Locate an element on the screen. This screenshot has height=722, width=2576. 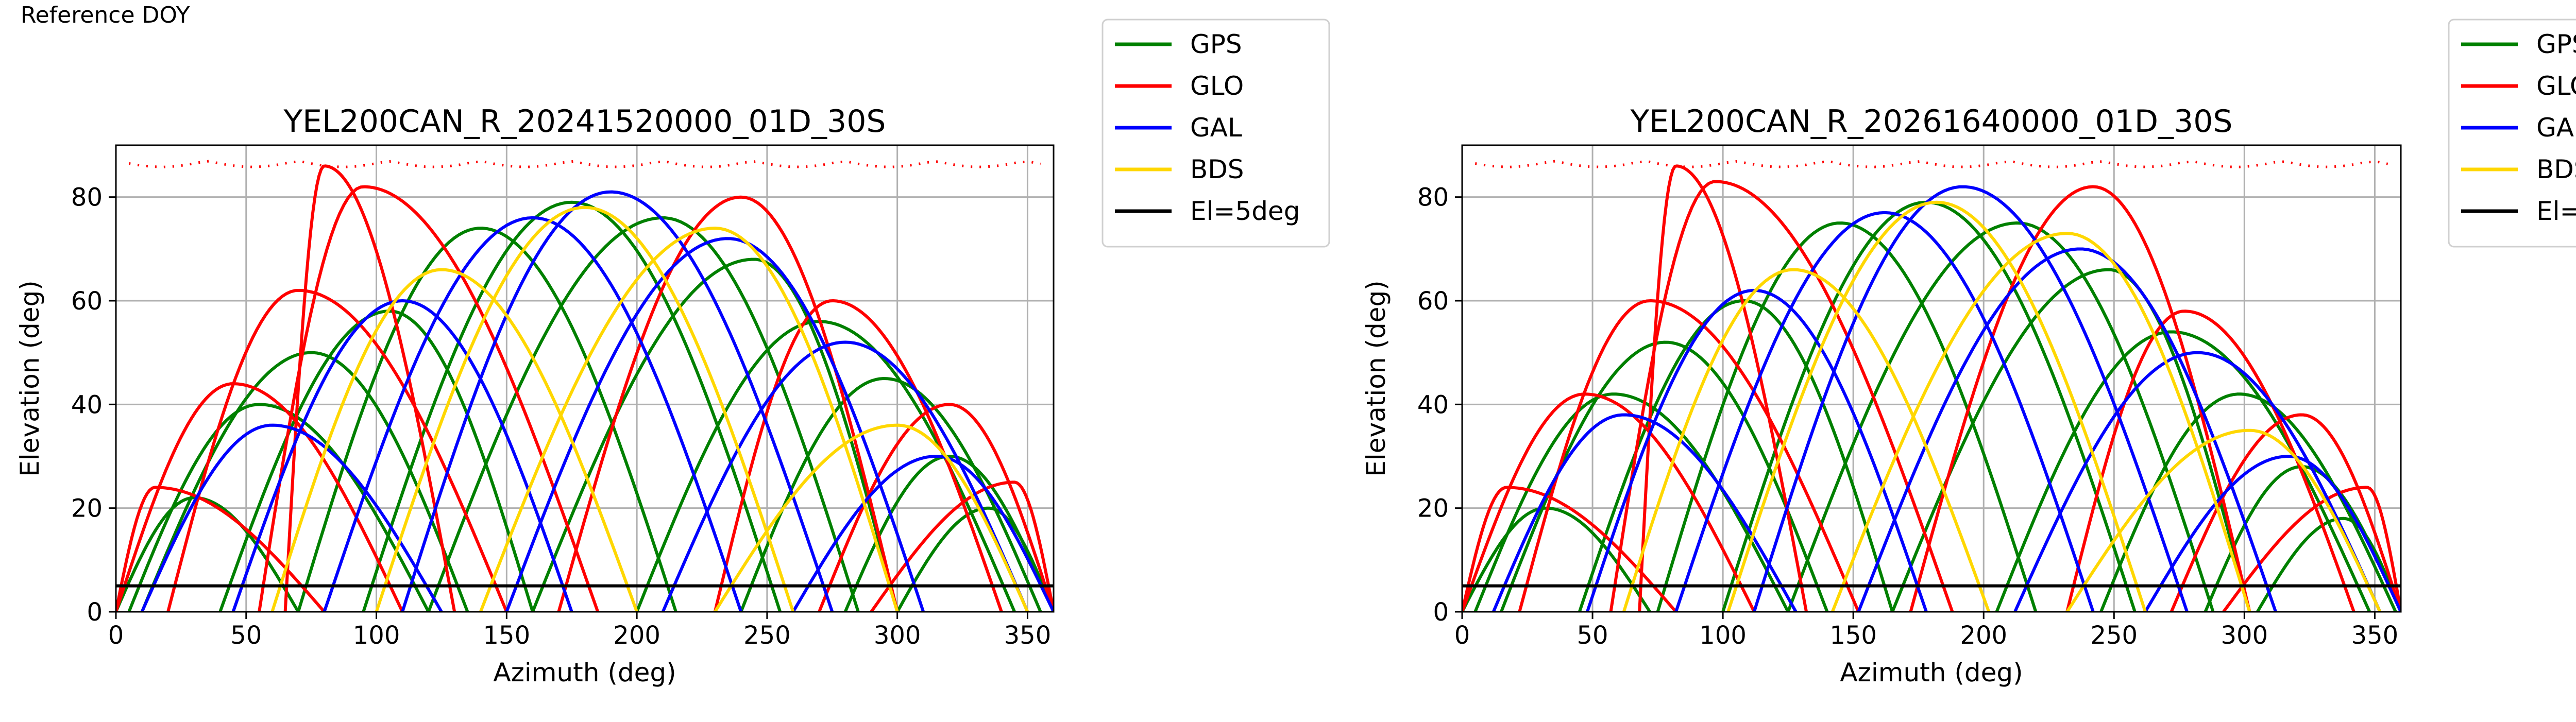
chart-title: YEL200CAN_R_20261640000_01D_30S is located at coordinates (1931, 122).